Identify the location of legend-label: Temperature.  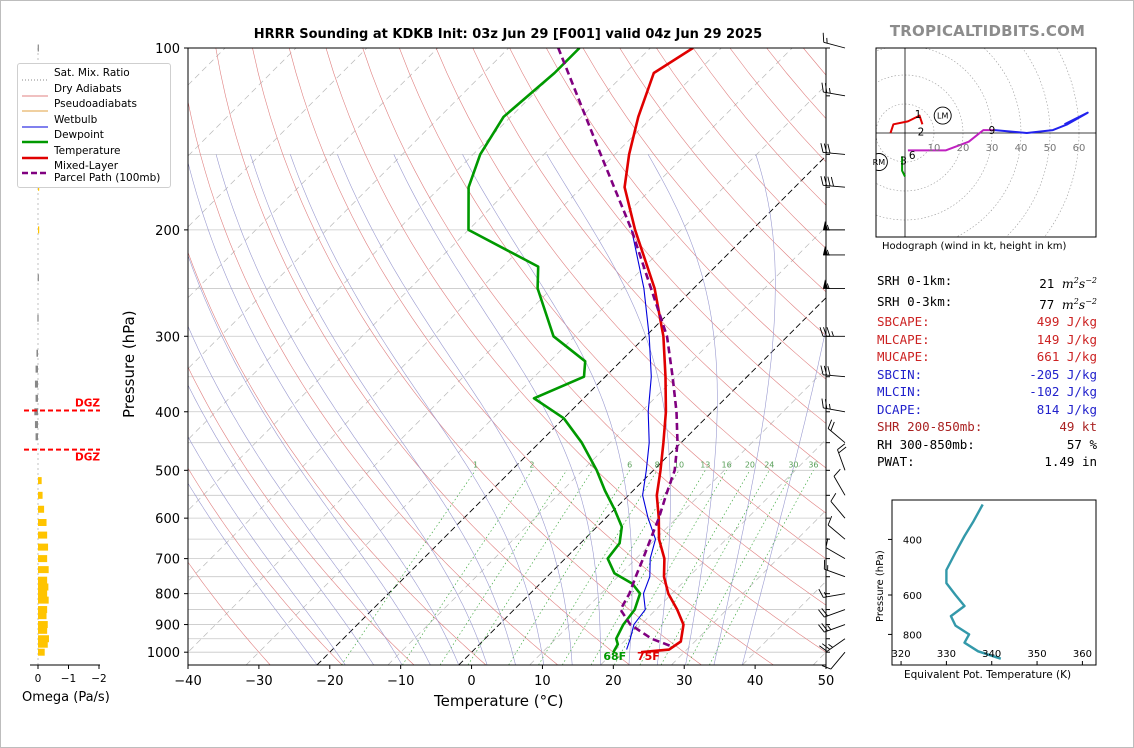
(87, 151).